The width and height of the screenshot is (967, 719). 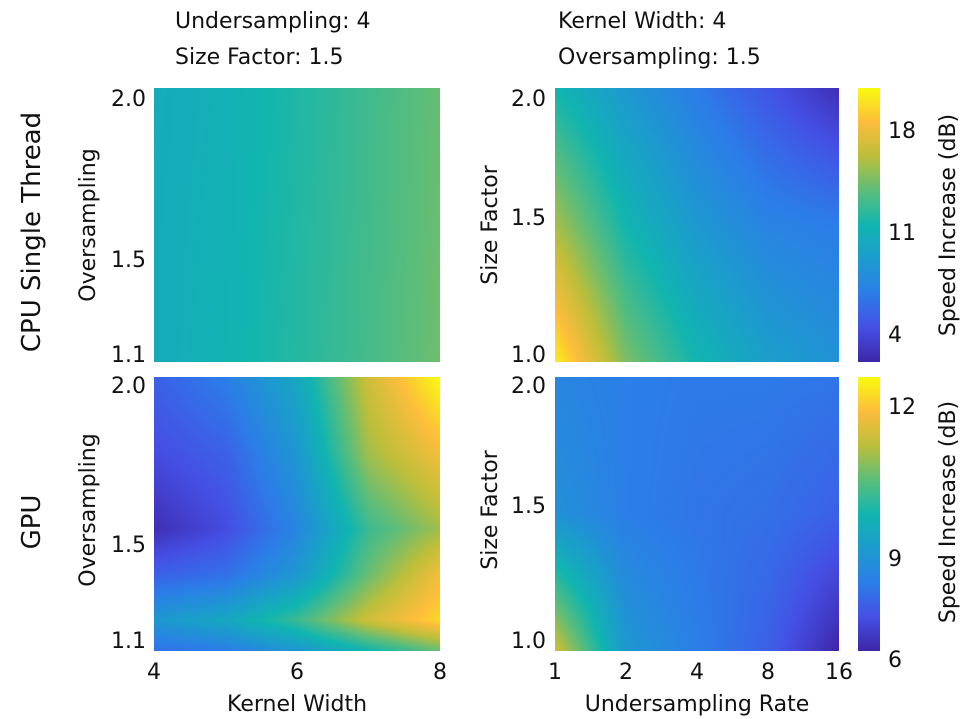 I want to click on cb1-label: Speed Increase (dB), so click(x=948, y=512).